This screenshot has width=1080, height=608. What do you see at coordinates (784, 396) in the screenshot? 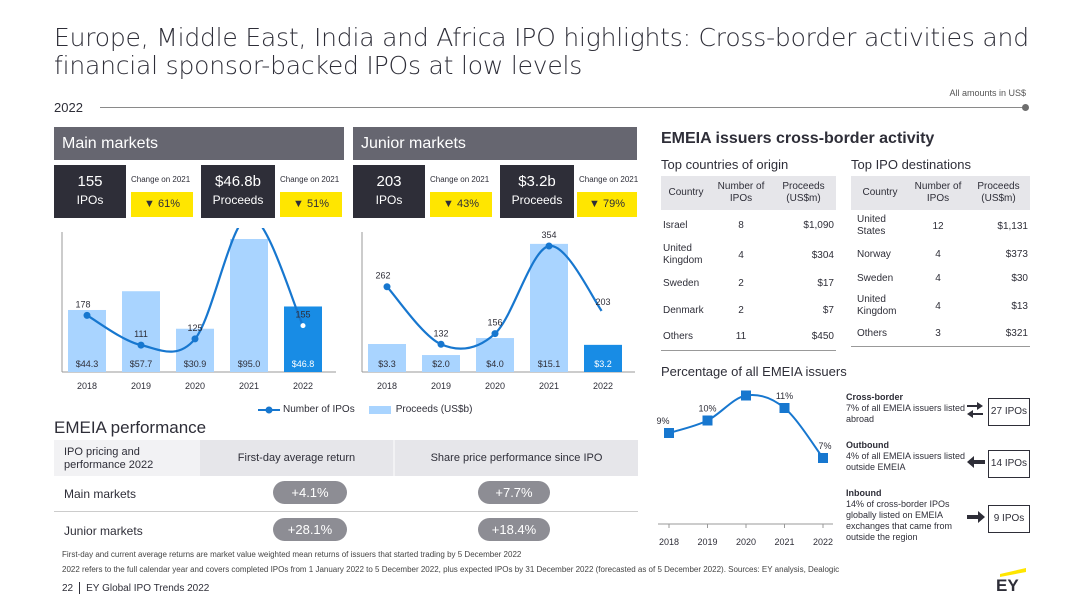
I see `pct-value-label: 11%` at bounding box center [784, 396].